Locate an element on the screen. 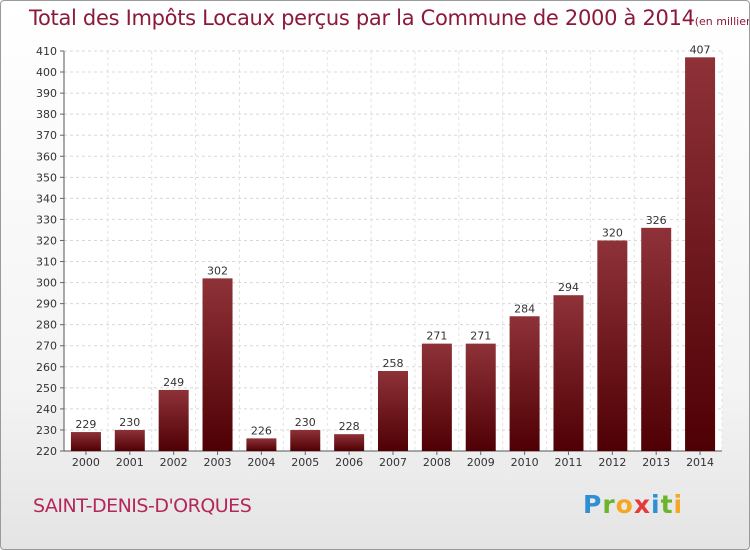 The width and height of the screenshot is (750, 550). x-tick-label: 2007 is located at coordinates (393, 462).